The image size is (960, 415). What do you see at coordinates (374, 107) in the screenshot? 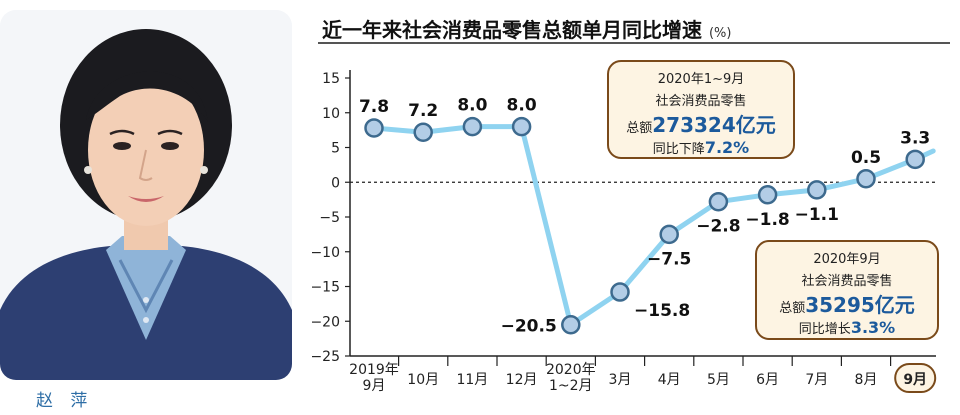
I see `data-label: 7.8` at bounding box center [374, 107].